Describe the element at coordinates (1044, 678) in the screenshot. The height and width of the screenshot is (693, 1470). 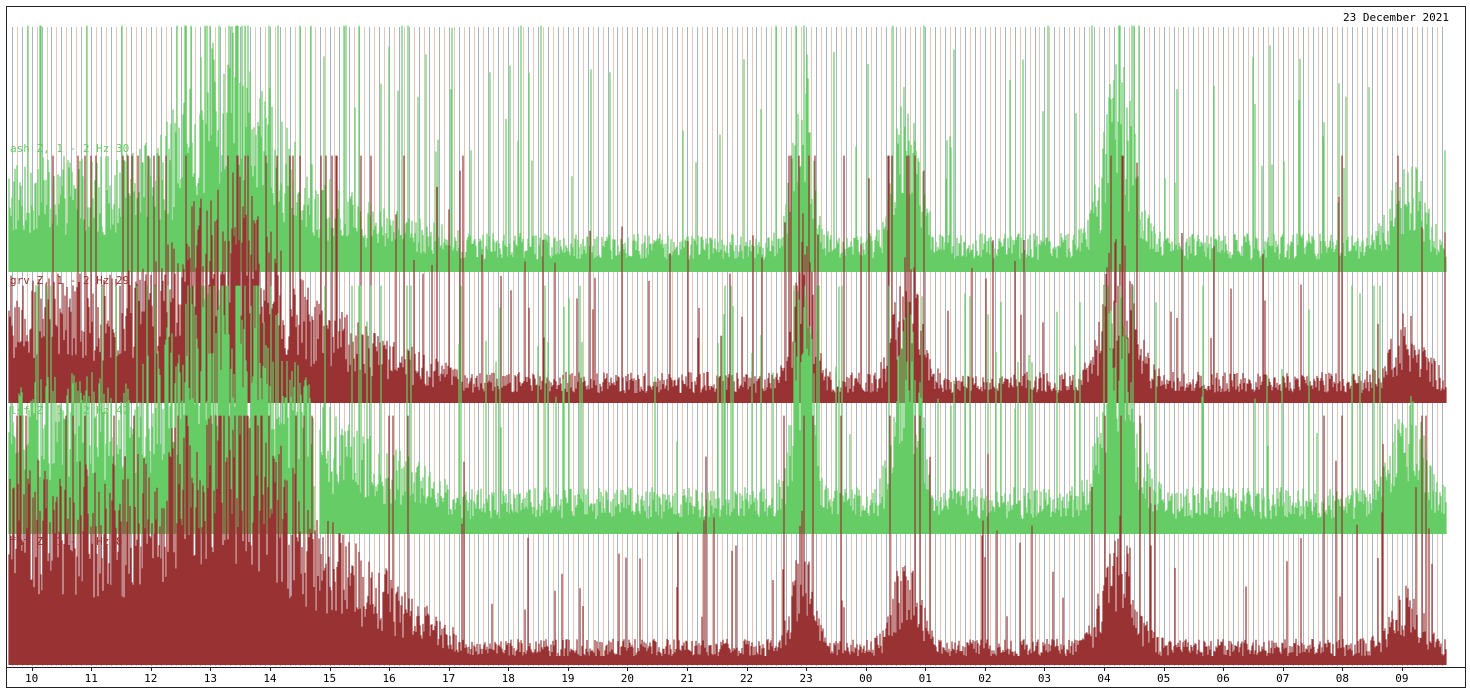
I see `x-tick-label: 03` at that location.